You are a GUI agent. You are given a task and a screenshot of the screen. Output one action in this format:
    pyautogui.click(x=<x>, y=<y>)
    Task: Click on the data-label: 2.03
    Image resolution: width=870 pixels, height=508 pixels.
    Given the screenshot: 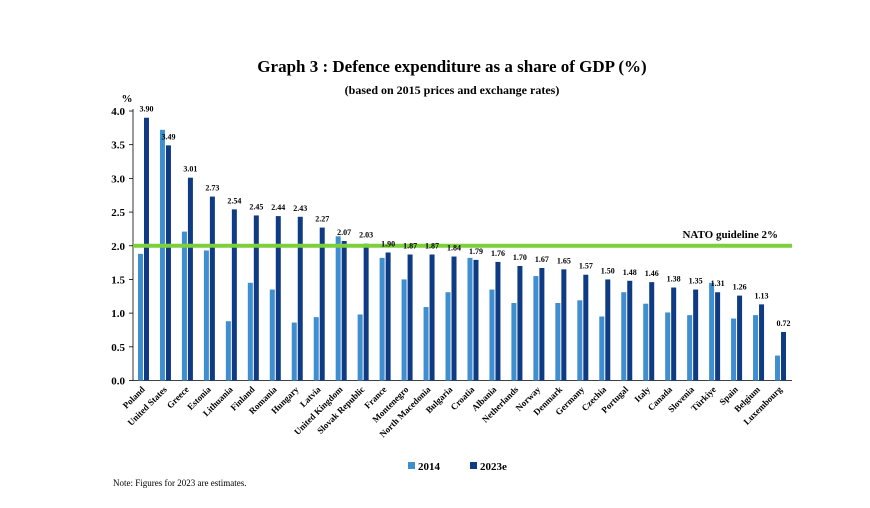 What is the action you would take?
    pyautogui.click(x=366, y=235)
    